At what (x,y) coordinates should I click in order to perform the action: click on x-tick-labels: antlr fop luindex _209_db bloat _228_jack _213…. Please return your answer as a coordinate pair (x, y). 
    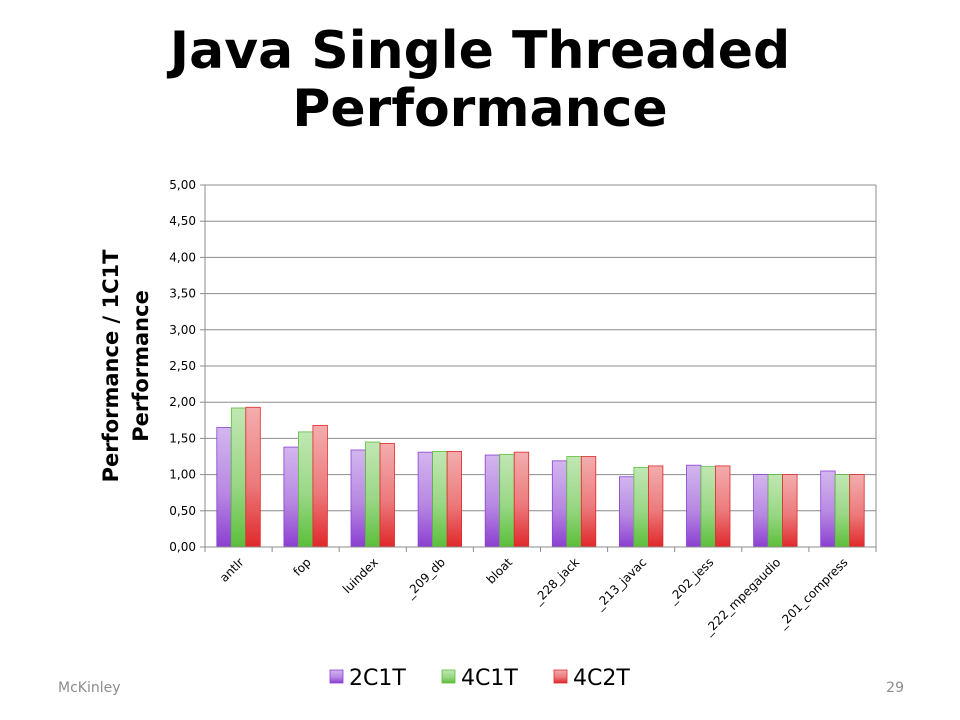
    Looking at the image, I should click on (534, 596).